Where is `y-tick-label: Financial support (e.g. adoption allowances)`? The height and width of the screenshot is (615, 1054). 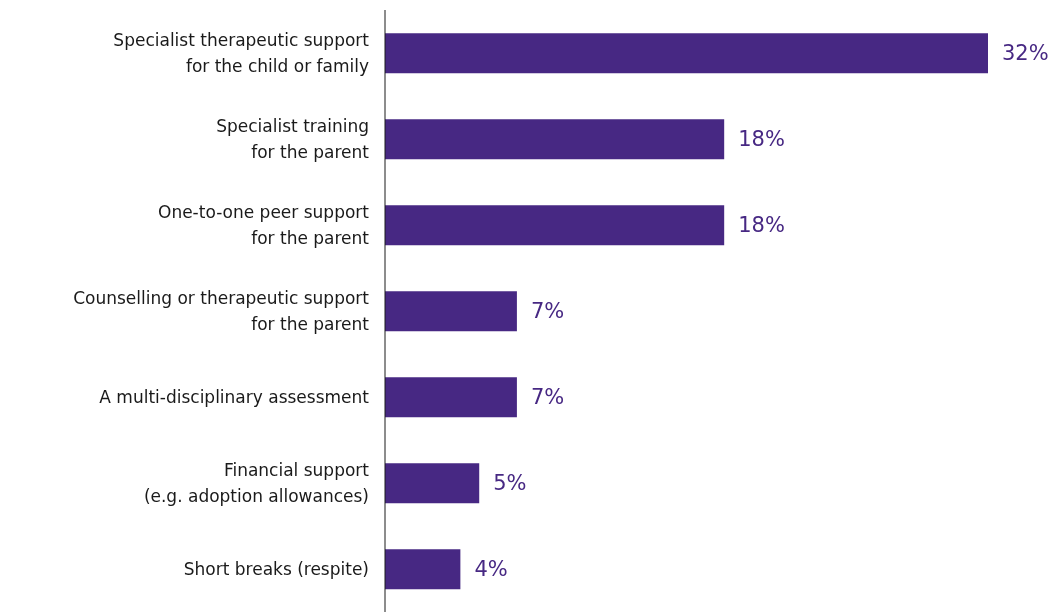
y-tick-label: Financial support (e.g. adoption allowances) is located at coordinates (256, 483).